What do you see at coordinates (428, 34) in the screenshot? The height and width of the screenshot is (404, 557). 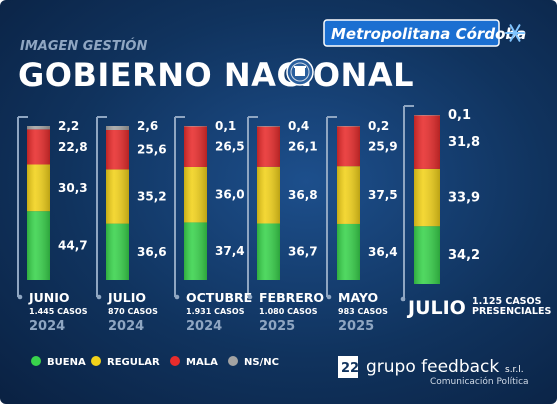 I see `brand-name: Metropolitana Córdoba` at bounding box center [428, 34].